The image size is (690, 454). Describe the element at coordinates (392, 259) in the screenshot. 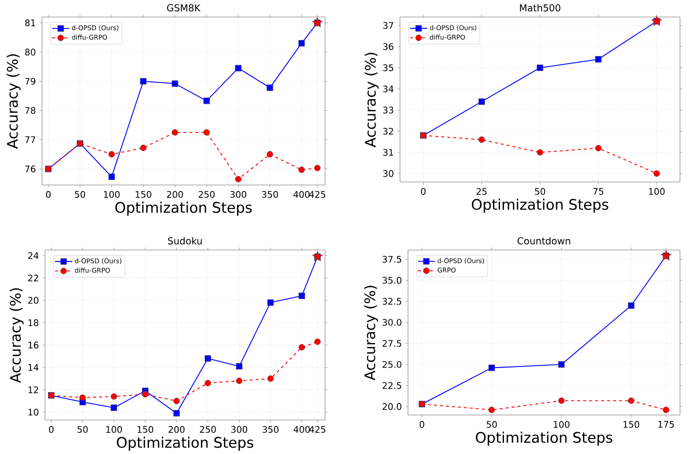

I see `y-tick-label: 37.5` at that location.